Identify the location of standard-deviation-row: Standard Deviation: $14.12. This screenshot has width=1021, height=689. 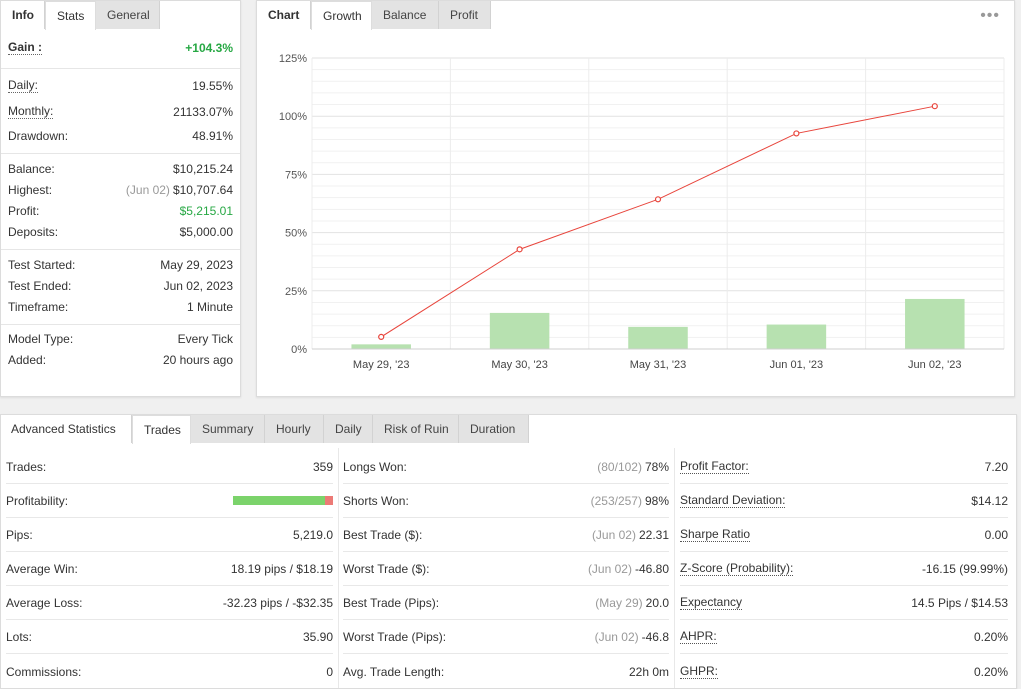
(844, 501).